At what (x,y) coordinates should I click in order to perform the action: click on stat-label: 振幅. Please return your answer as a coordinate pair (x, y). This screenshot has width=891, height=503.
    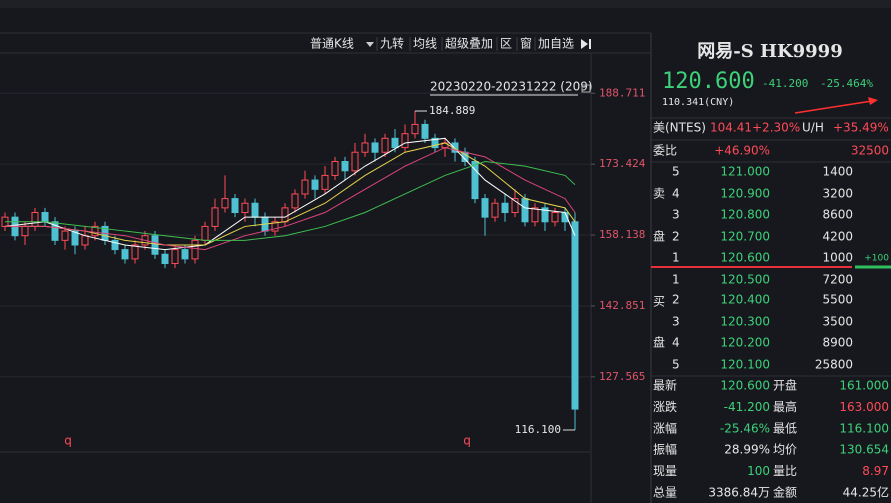
    Looking at the image, I should click on (665, 449).